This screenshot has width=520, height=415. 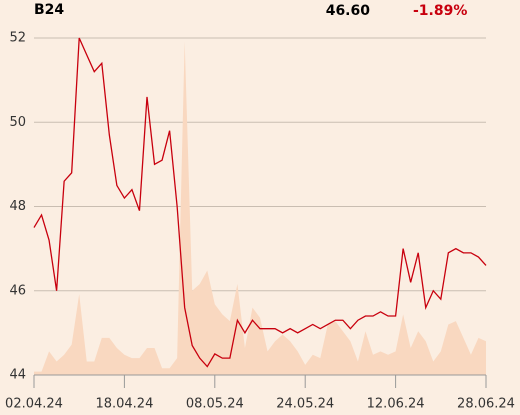 What do you see at coordinates (17, 38) in the screenshot?
I see `y-tick-label: 52` at bounding box center [17, 38].